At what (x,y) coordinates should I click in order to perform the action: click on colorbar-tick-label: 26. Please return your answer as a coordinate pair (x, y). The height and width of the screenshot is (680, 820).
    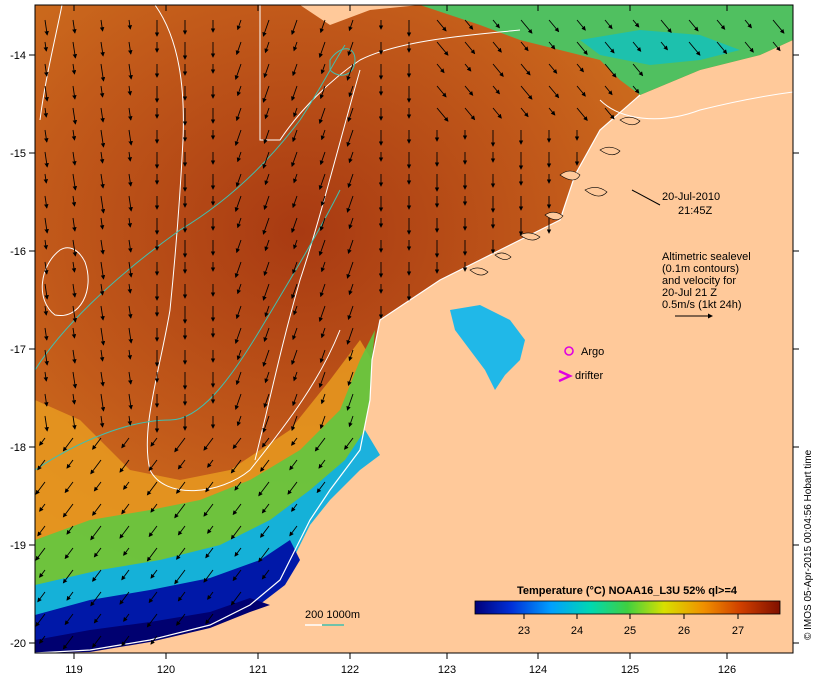
    Looking at the image, I should click on (684, 631).